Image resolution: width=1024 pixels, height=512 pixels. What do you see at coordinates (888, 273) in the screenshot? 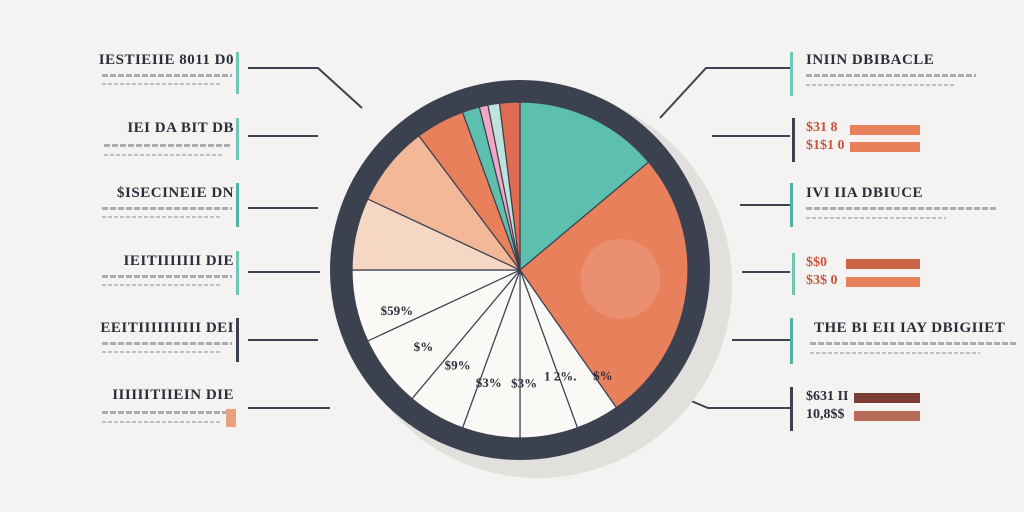
I see `right-callout-4: $$0 $3$ 0` at bounding box center [888, 273].